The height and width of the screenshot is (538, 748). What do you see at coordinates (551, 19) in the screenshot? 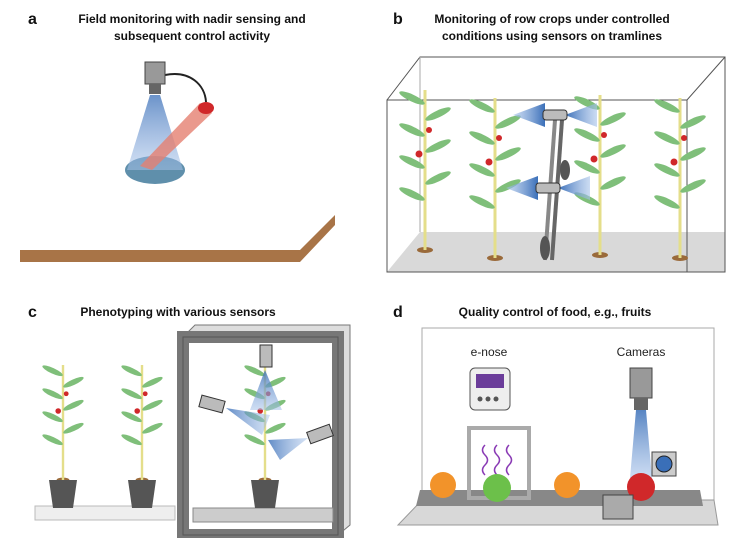
I see `panel-title: Monitoring of row crops under controlled` at bounding box center [551, 19].